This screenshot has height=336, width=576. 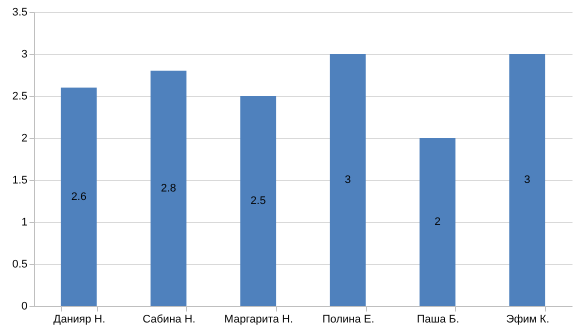 What do you see at coordinates (20, 12) in the screenshot?
I see `y-tick-label: 3.5` at bounding box center [20, 12].